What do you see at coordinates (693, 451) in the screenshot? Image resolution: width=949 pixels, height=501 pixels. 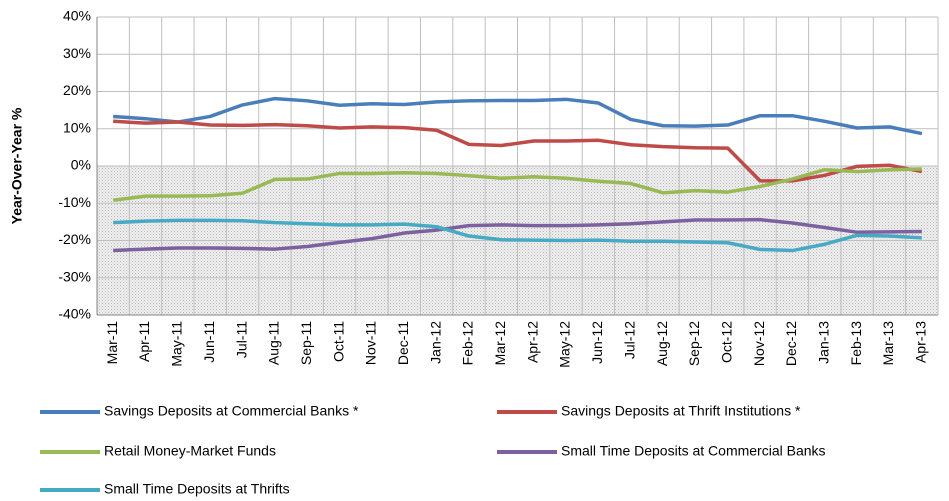 I see `legend-label: Small Time Deposits at Commercial Banks` at bounding box center [693, 451].